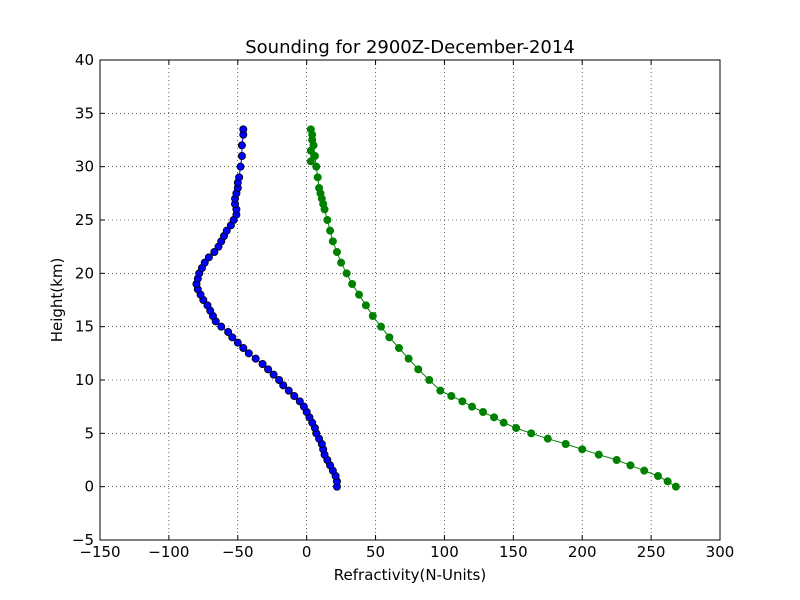 The image size is (800, 600). Describe the element at coordinates (84, 380) in the screenshot. I see `y-tick-label: 10` at that location.